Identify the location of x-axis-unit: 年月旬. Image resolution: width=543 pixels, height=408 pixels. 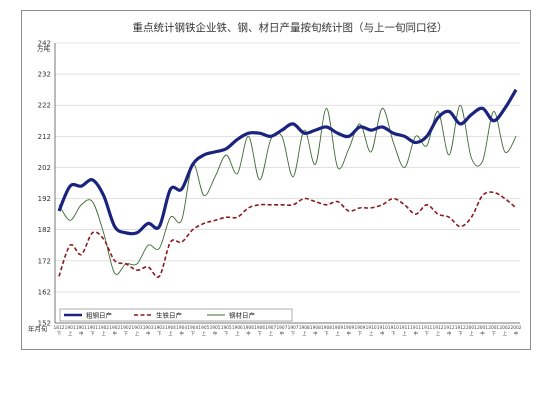
(38, 328).